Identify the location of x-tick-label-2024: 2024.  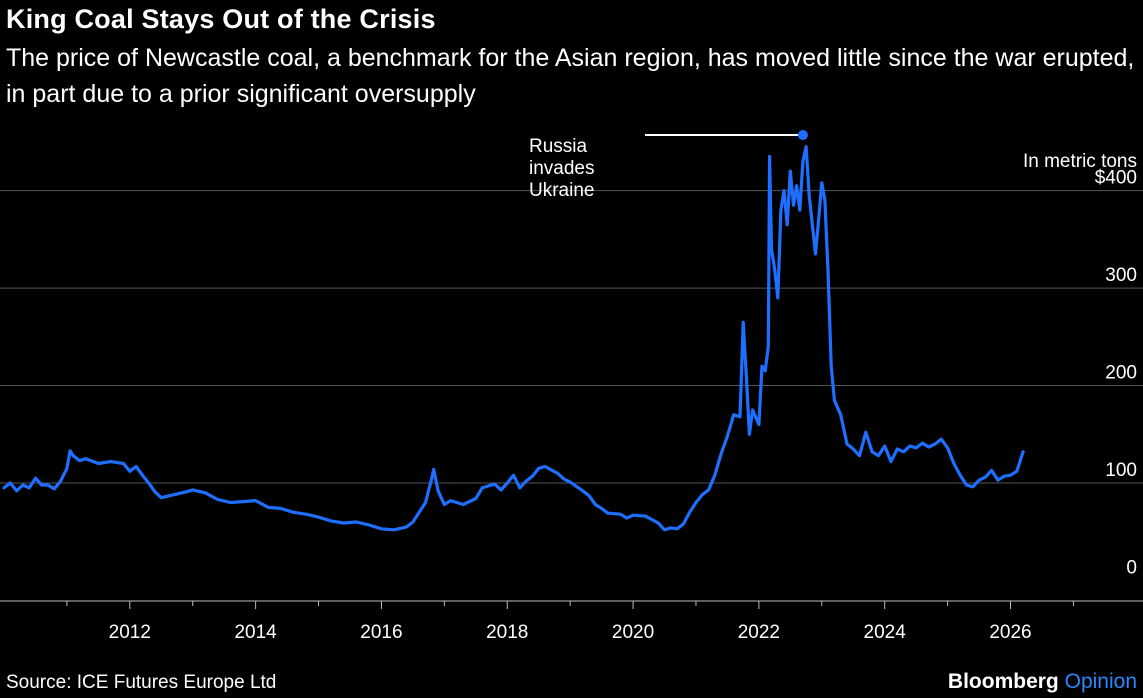
(885, 632).